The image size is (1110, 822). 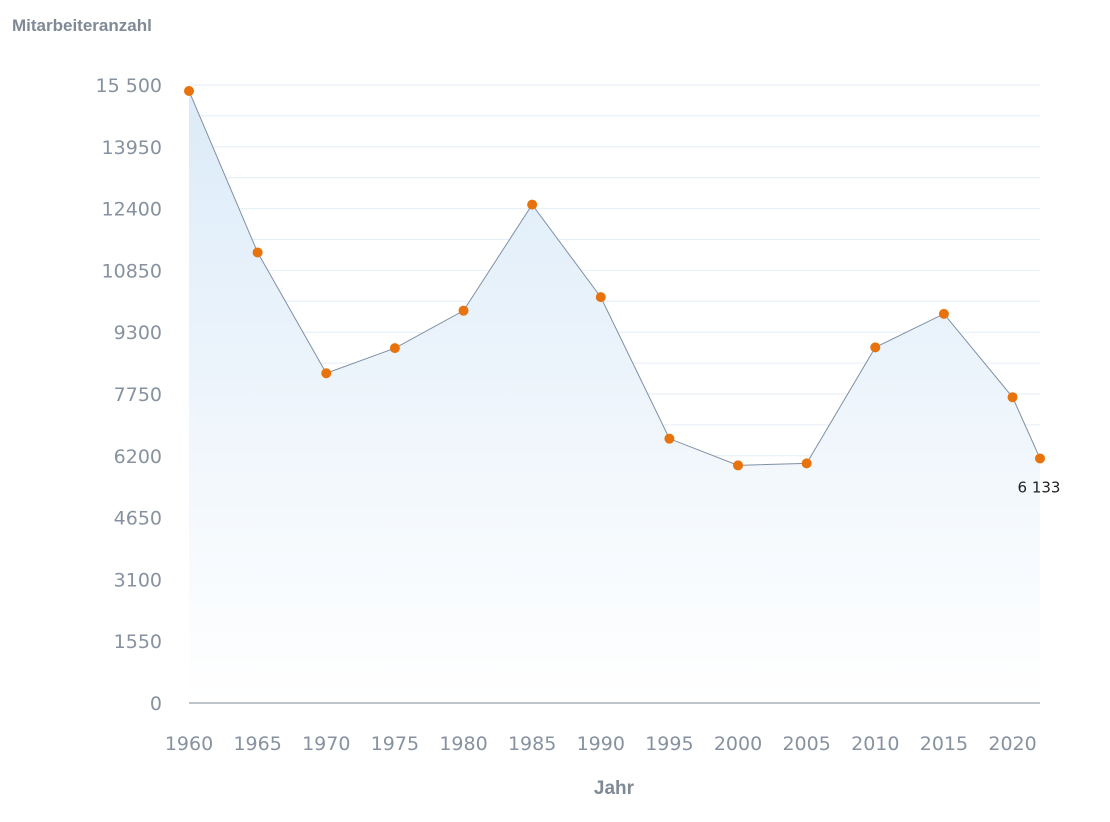 I want to click on x-tick-label: 1975, so click(x=395, y=744).